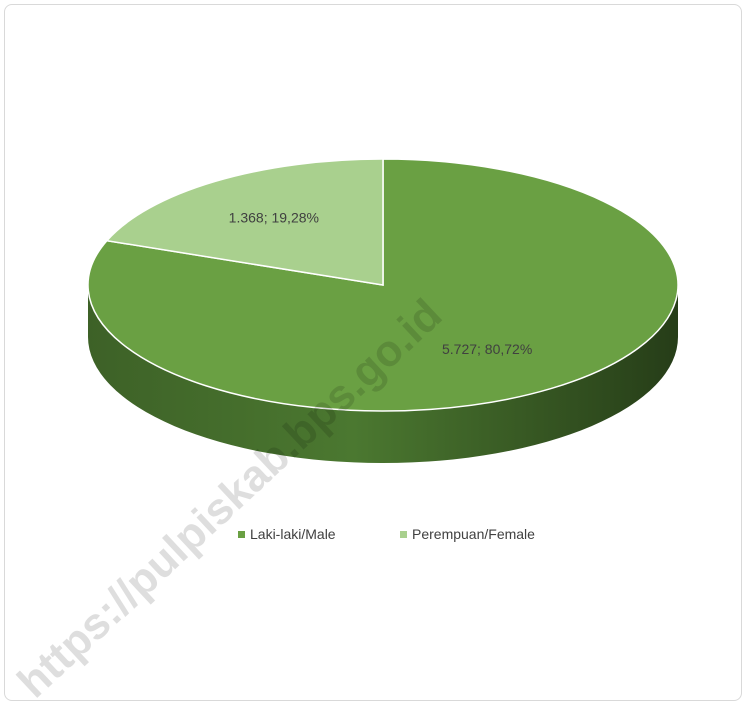 The height and width of the screenshot is (707, 750). What do you see at coordinates (293, 534) in the screenshot?
I see `legend-label-male: Laki-laki/Male` at bounding box center [293, 534].